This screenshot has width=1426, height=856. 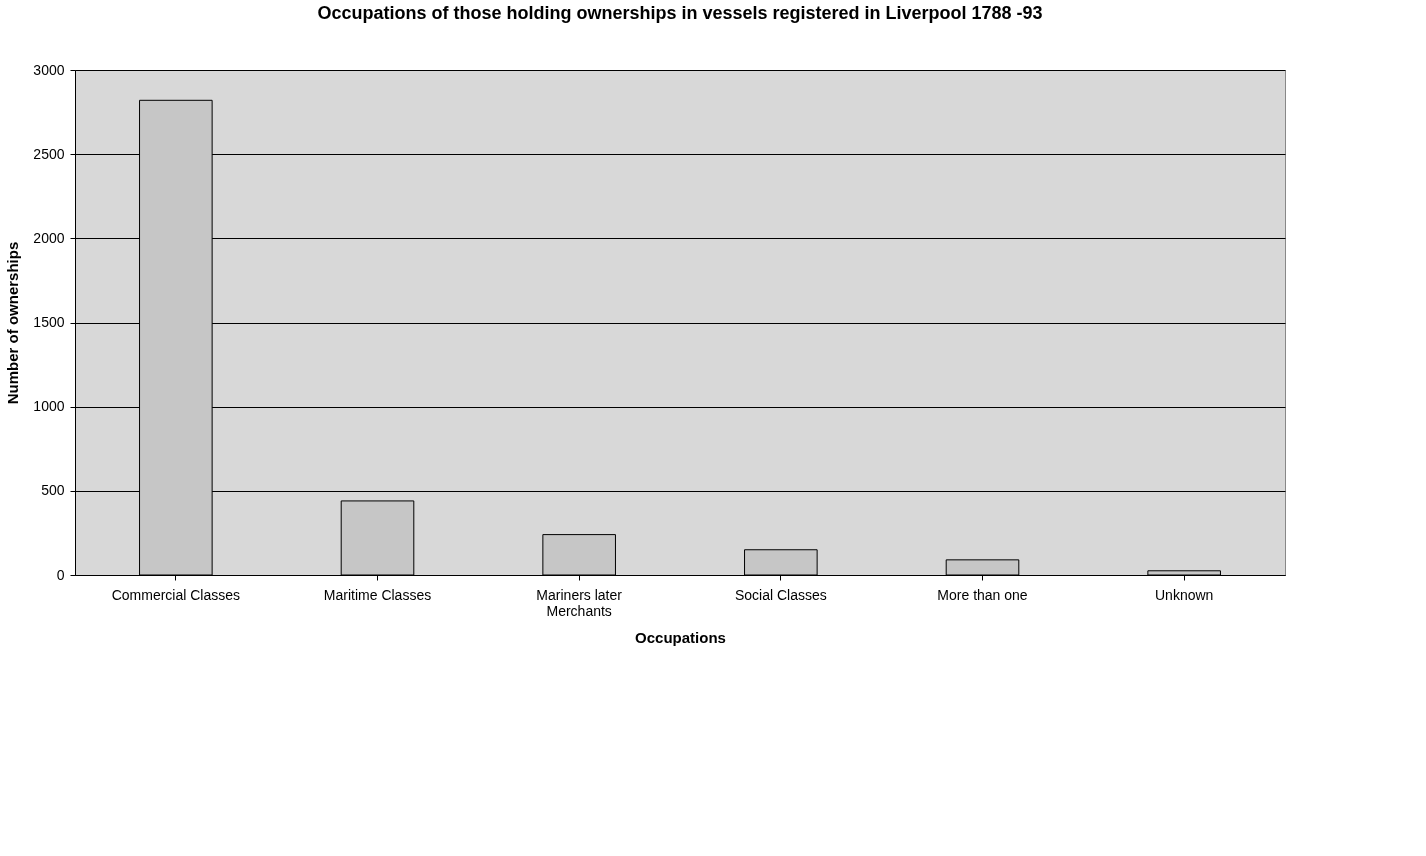 I want to click on x-tick-label: Mariners later Merchants, so click(x=579, y=602).